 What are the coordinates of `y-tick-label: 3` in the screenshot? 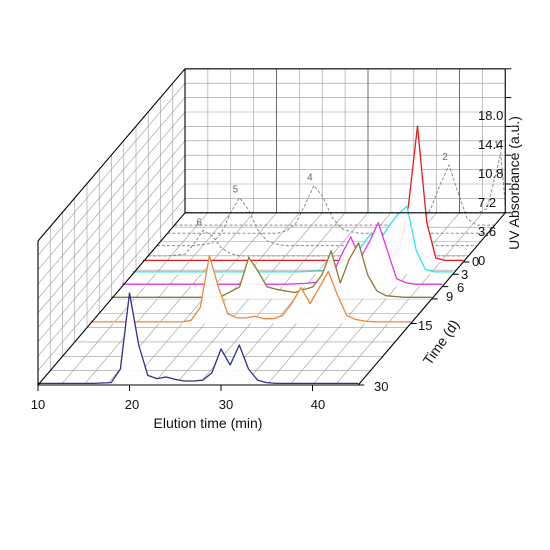 It's located at (464, 274).